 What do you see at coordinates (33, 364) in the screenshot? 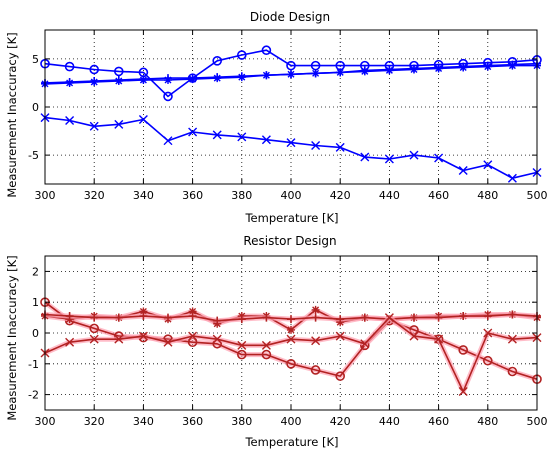
I see `resistor-ytick-label: -1` at bounding box center [33, 364].